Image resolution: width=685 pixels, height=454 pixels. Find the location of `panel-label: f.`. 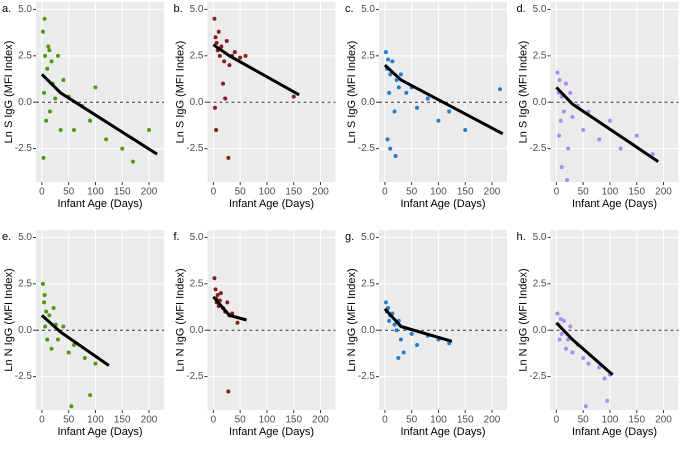

panel-label: f. is located at coordinates (177, 237).